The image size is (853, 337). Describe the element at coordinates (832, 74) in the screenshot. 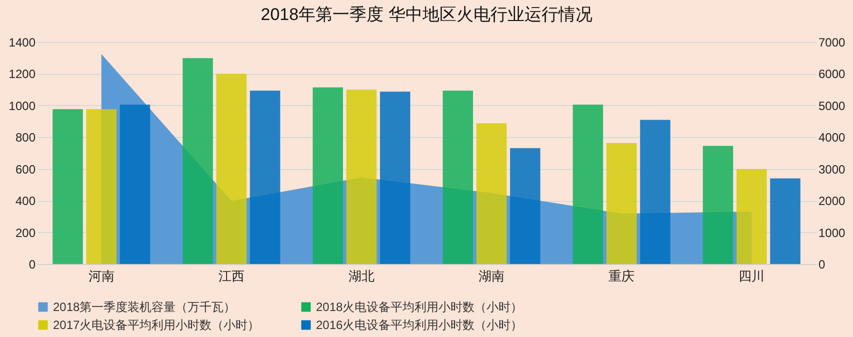

I see `y2-tick-label: 6000` at that location.